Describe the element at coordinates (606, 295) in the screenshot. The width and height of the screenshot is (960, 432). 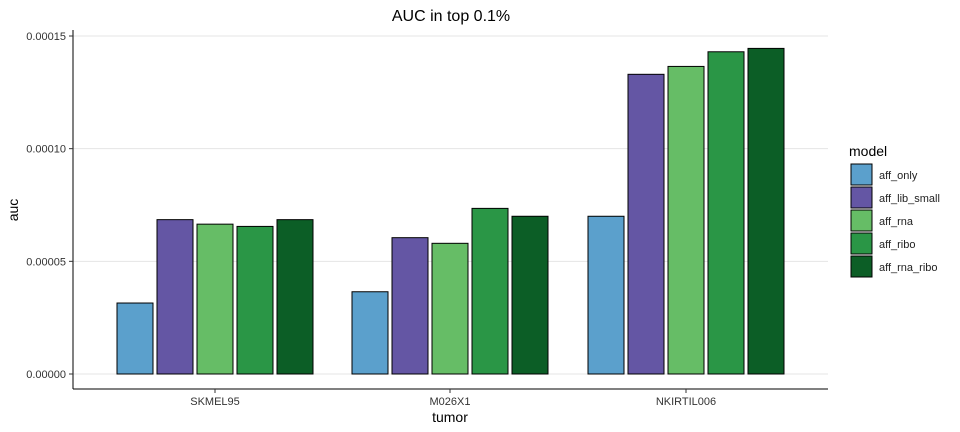
I see `bar-aff_only-NKIRTIL006` at that location.